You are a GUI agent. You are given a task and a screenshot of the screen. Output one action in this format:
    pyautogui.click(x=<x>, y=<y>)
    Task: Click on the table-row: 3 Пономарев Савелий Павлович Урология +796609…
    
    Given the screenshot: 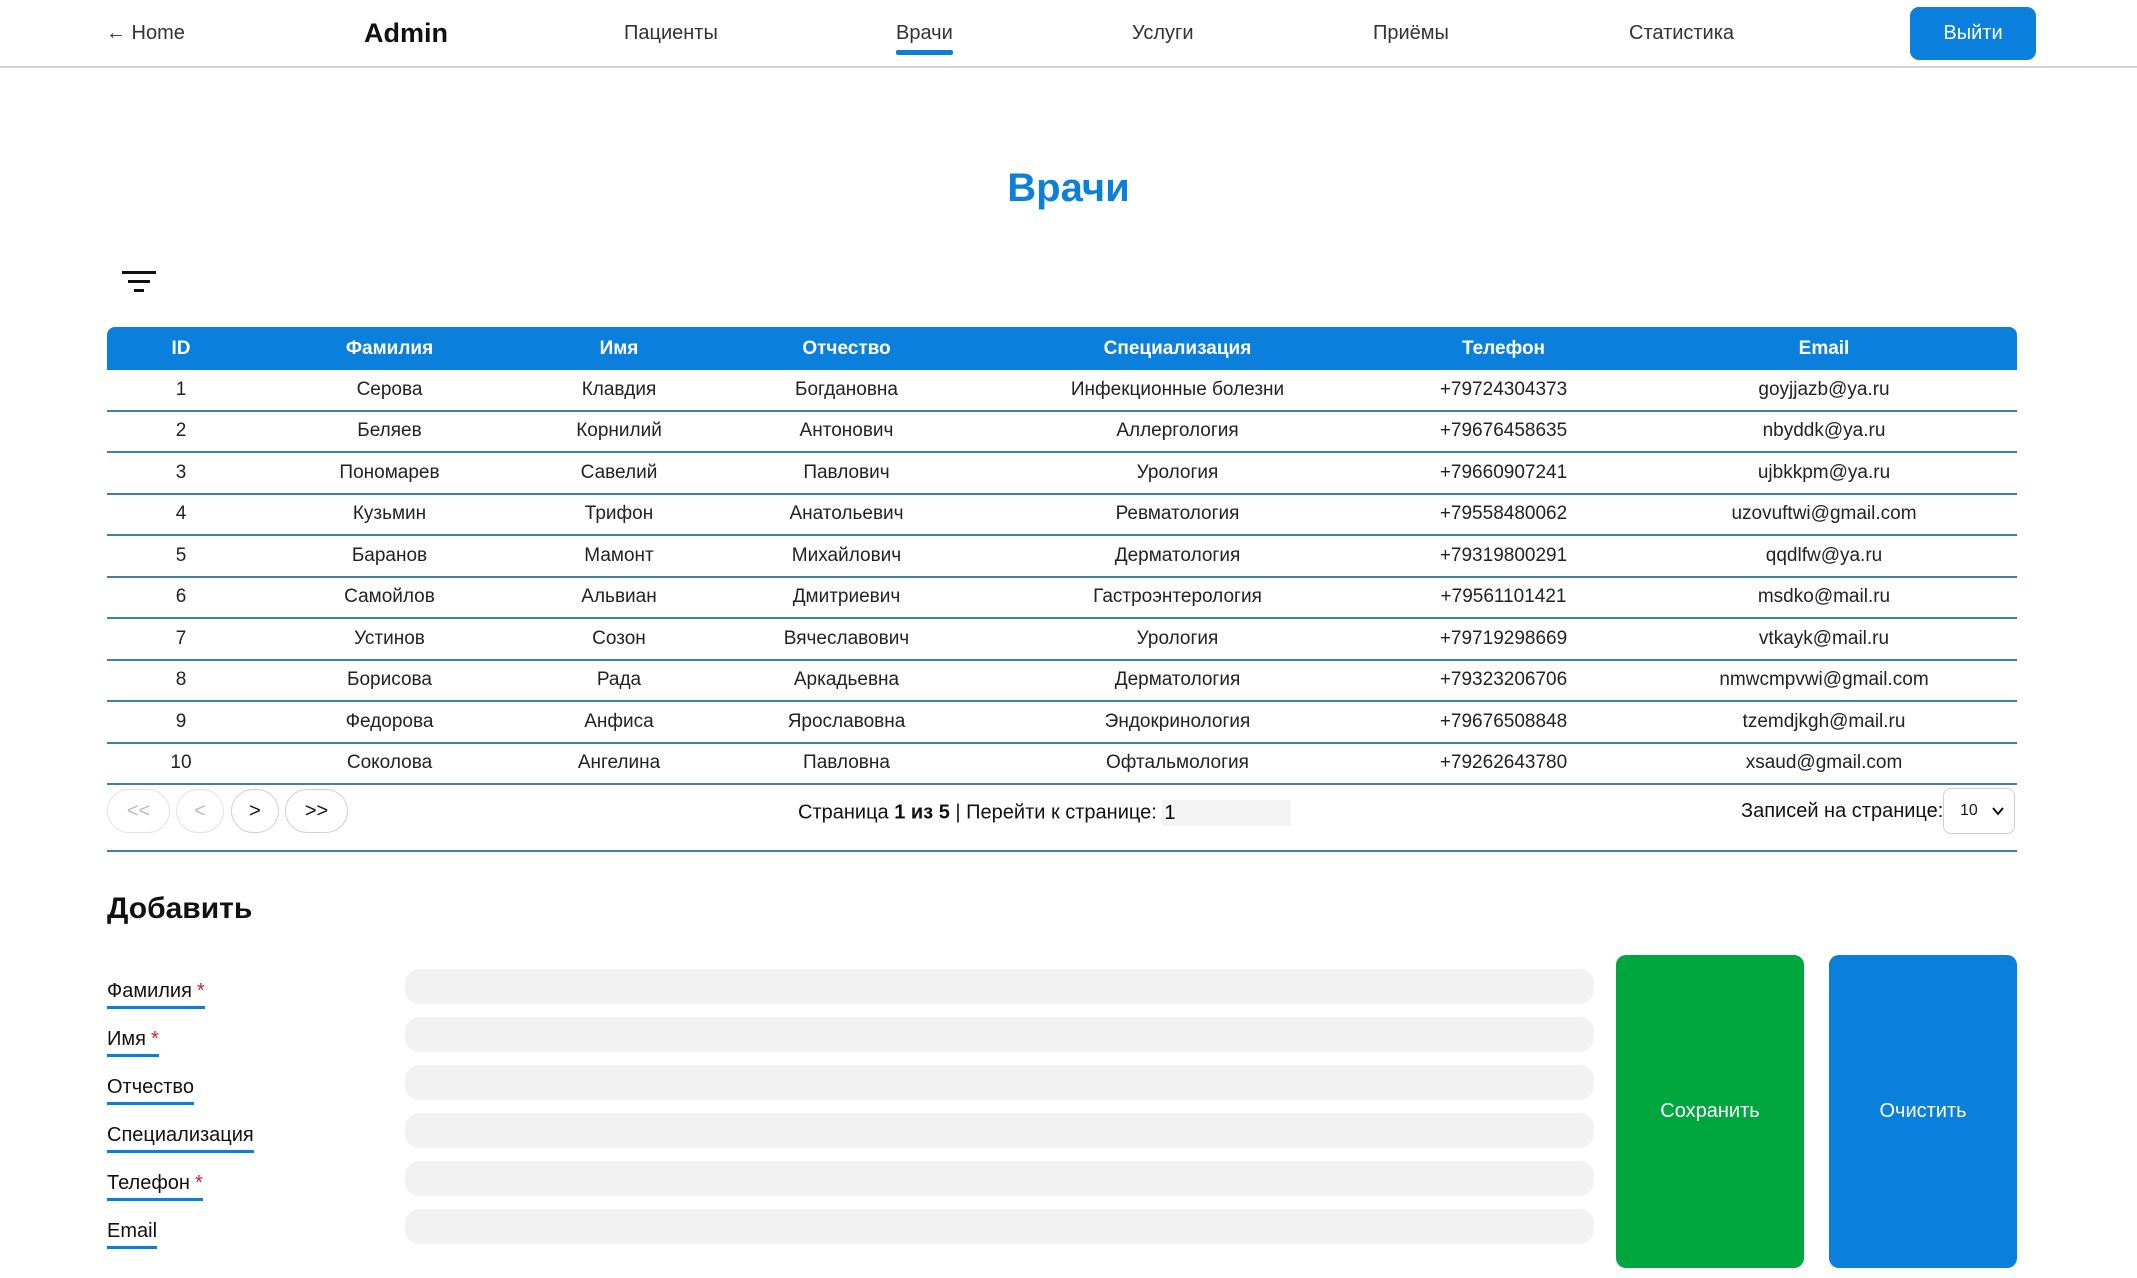 What is the action you would take?
    pyautogui.click(x=1062, y=473)
    